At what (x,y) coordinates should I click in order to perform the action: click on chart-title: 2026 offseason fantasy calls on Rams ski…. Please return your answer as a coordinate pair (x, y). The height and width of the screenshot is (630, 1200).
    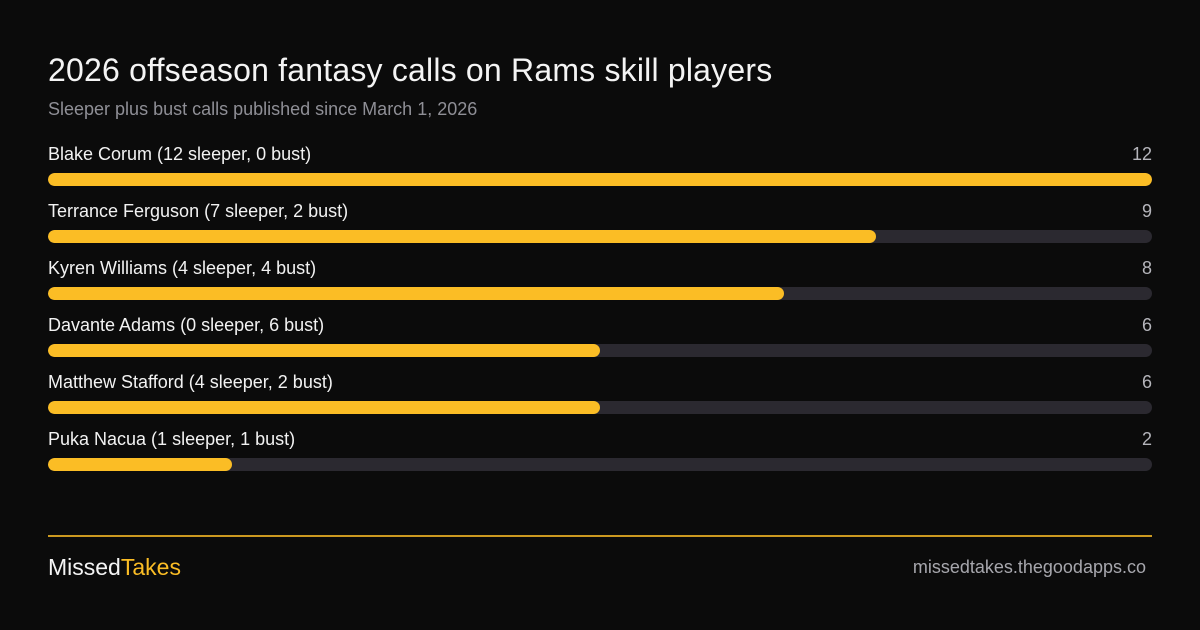
    Looking at the image, I should click on (410, 70).